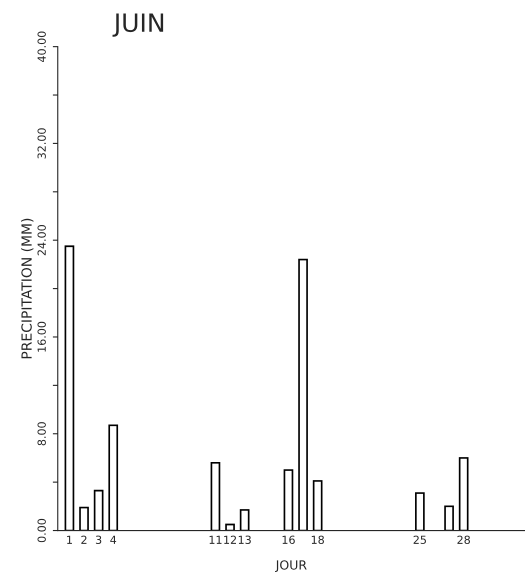 This screenshot has height=583, width=525. Describe the element at coordinates (41, 143) in the screenshot. I see `y-tick-label: 32.00` at that location.